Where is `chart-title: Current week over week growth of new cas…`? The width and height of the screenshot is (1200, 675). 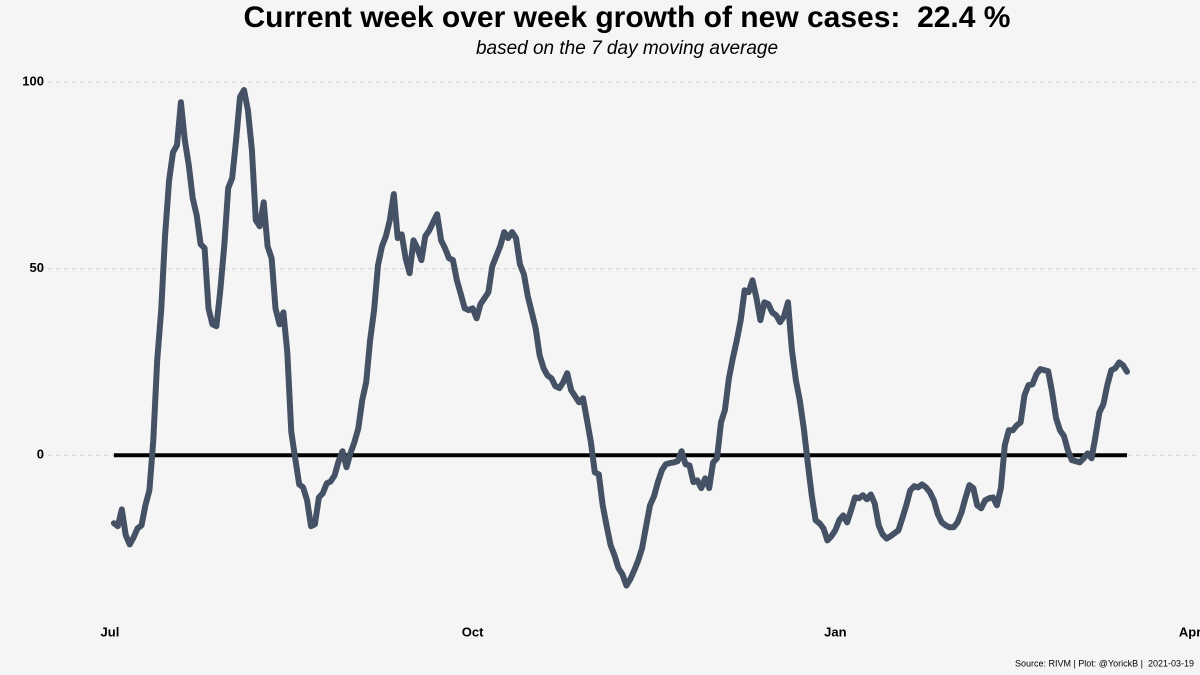
chart-title: Current week over week growth of new cas… is located at coordinates (627, 17).